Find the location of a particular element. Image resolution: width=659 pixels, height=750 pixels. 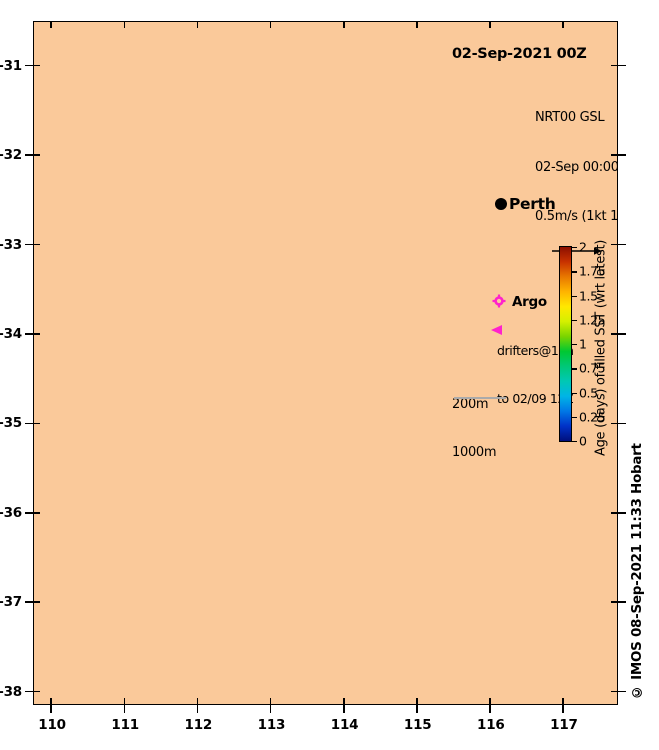

city-label-perth: Perth is located at coordinates (532, 204).